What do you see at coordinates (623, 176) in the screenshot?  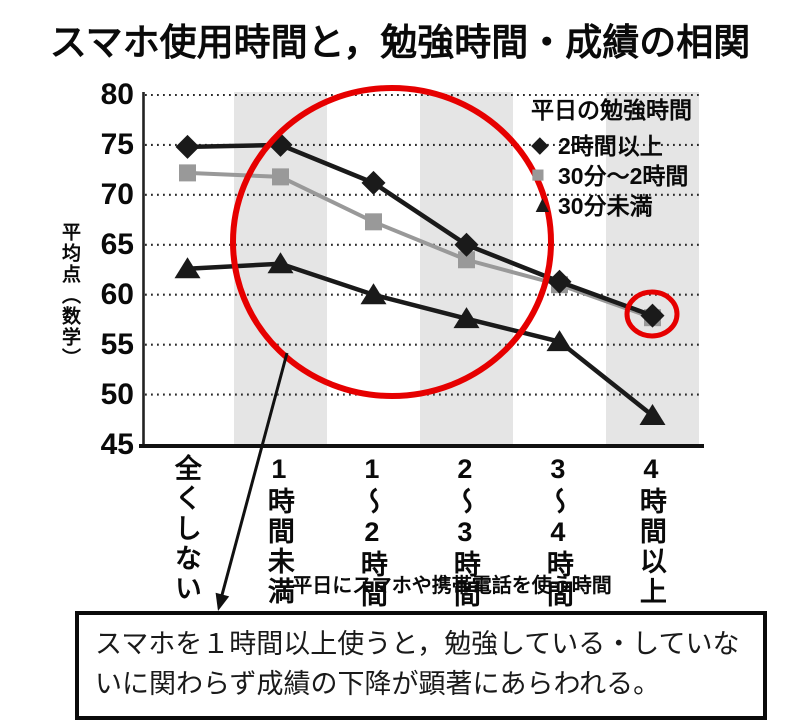 I see `legend-item-label: 30分～2時間` at bounding box center [623, 176].